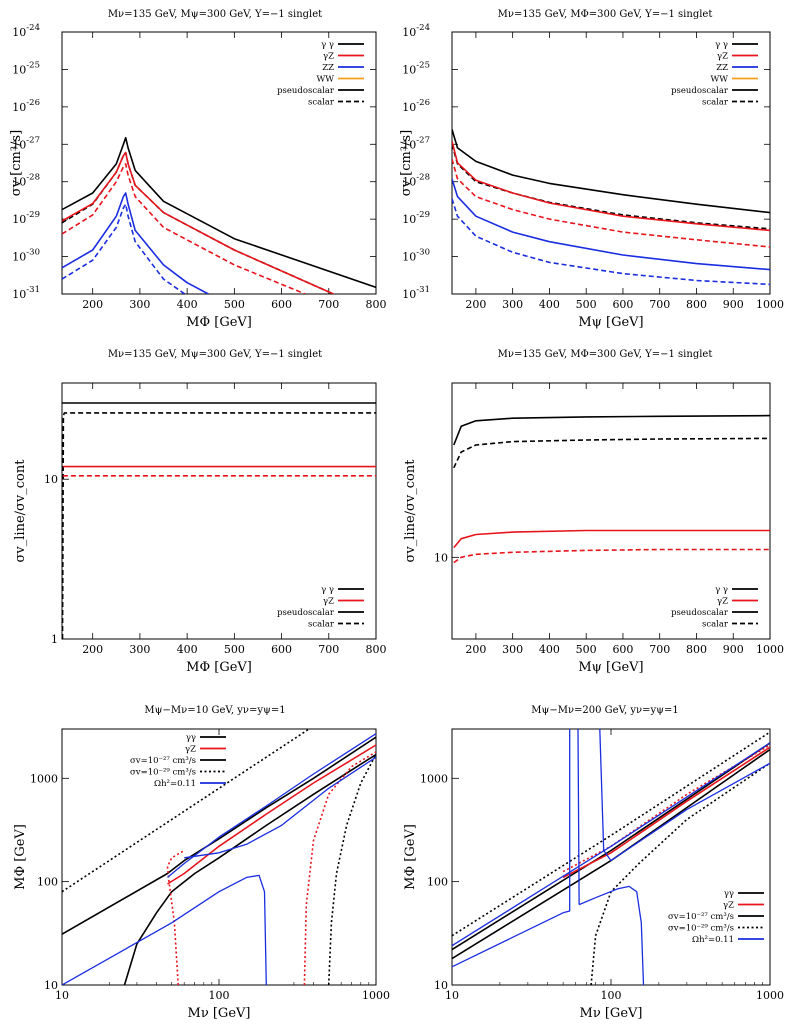  What do you see at coordinates (416, 293) in the screenshot?
I see `y-tick-label: 10-31` at bounding box center [416, 293].